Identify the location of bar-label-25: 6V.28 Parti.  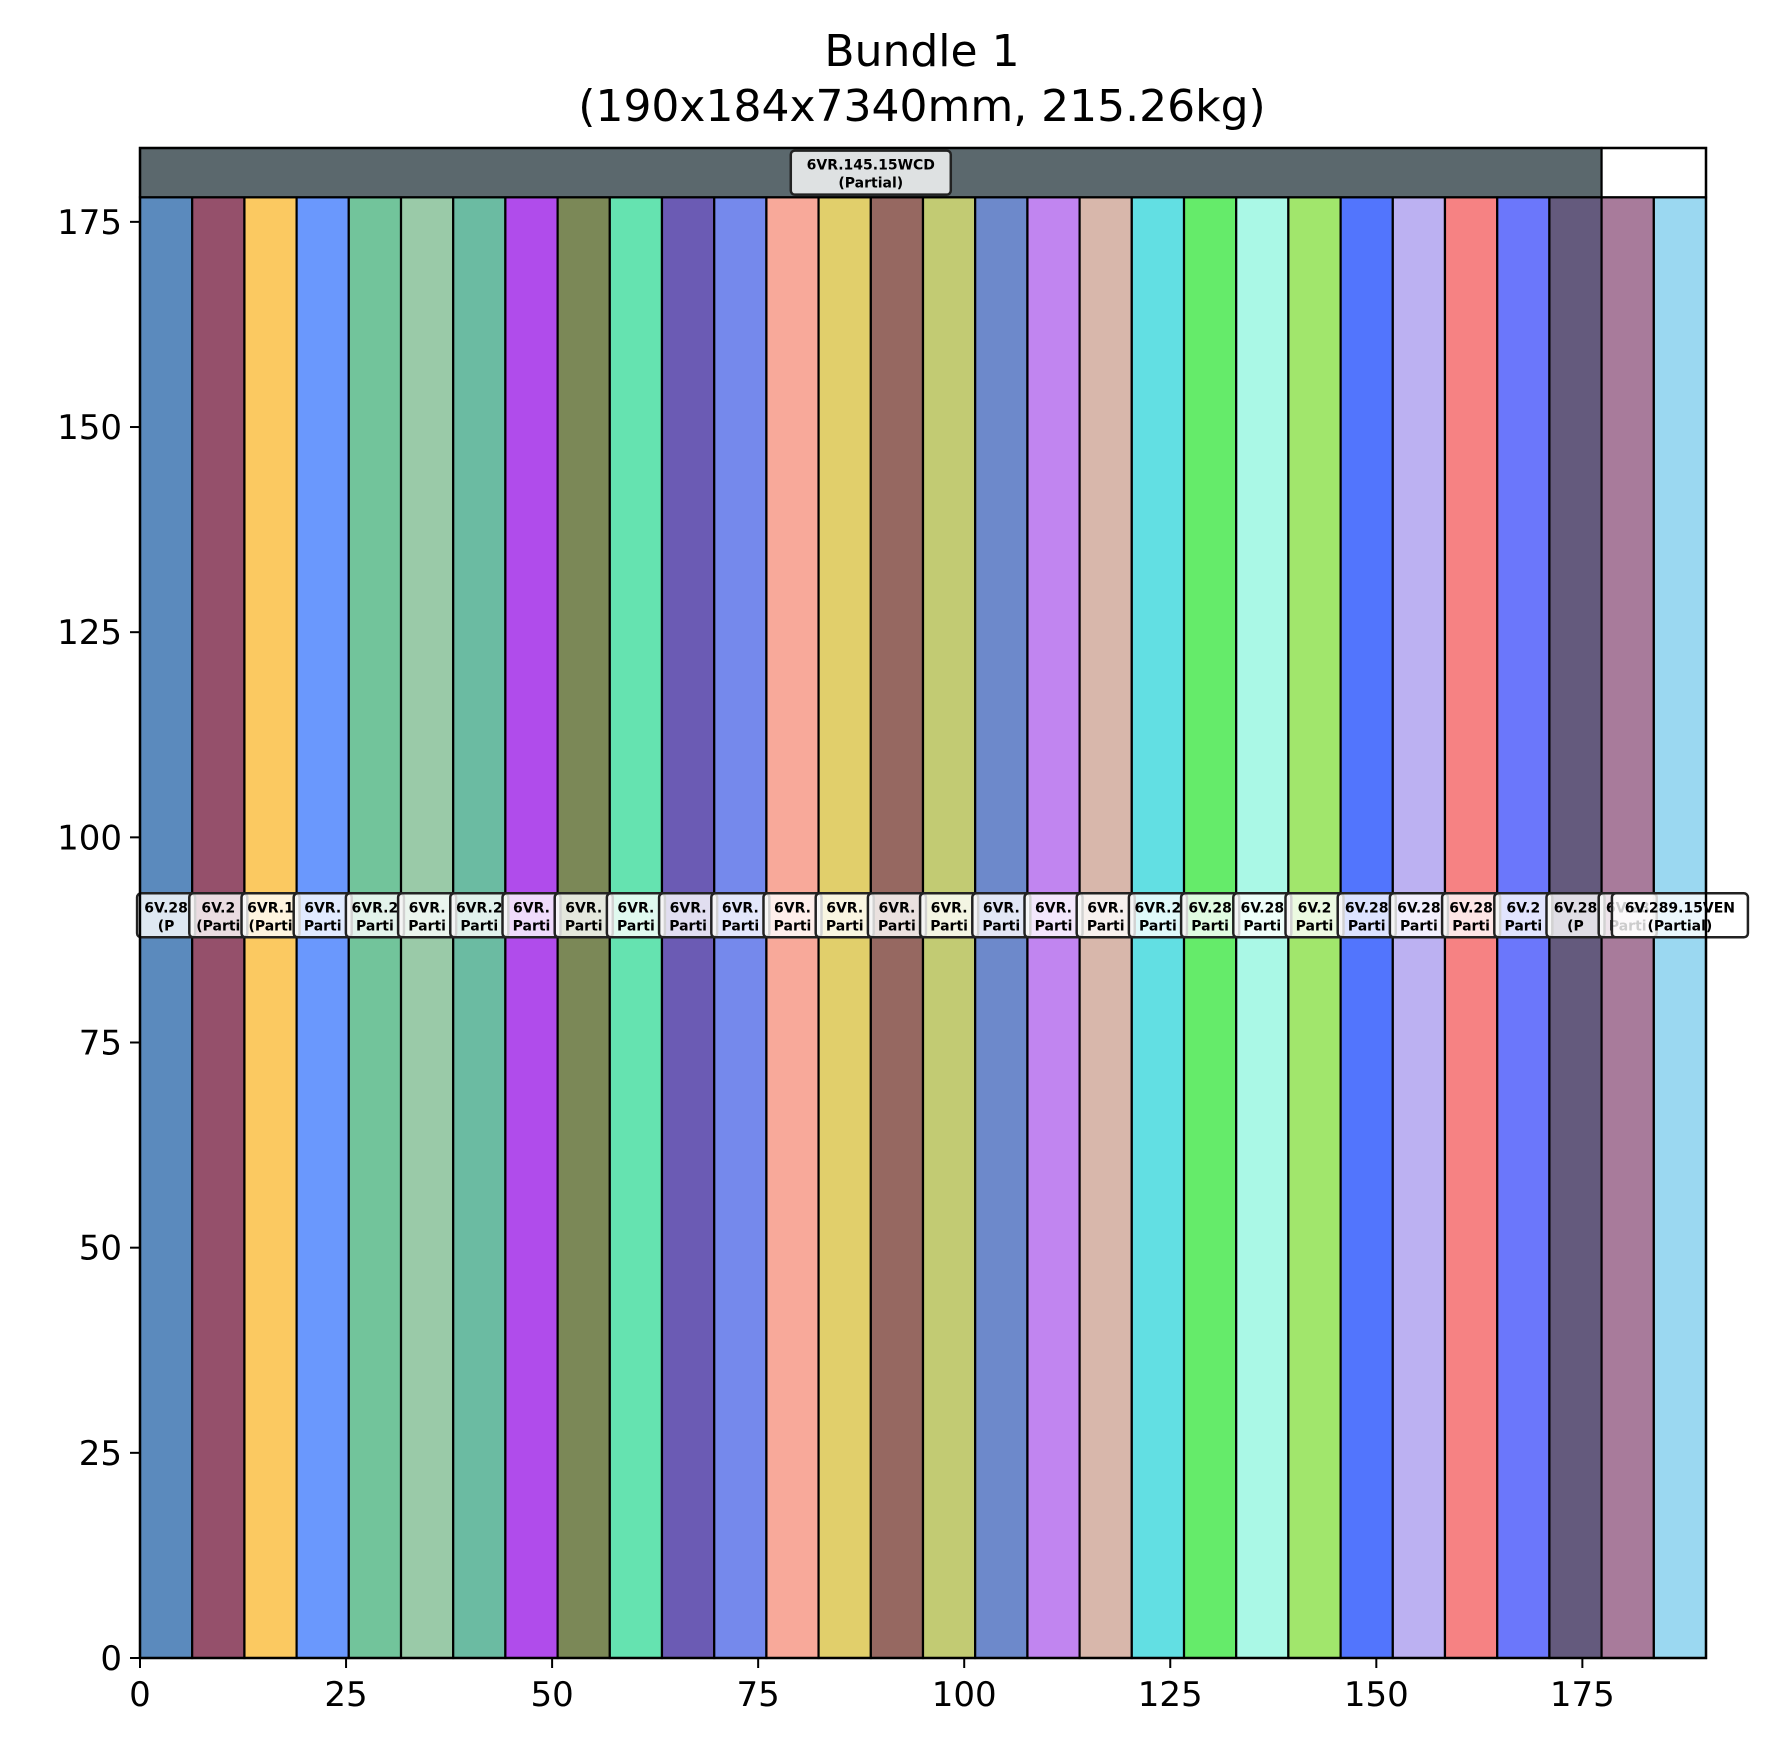
(1419, 915).